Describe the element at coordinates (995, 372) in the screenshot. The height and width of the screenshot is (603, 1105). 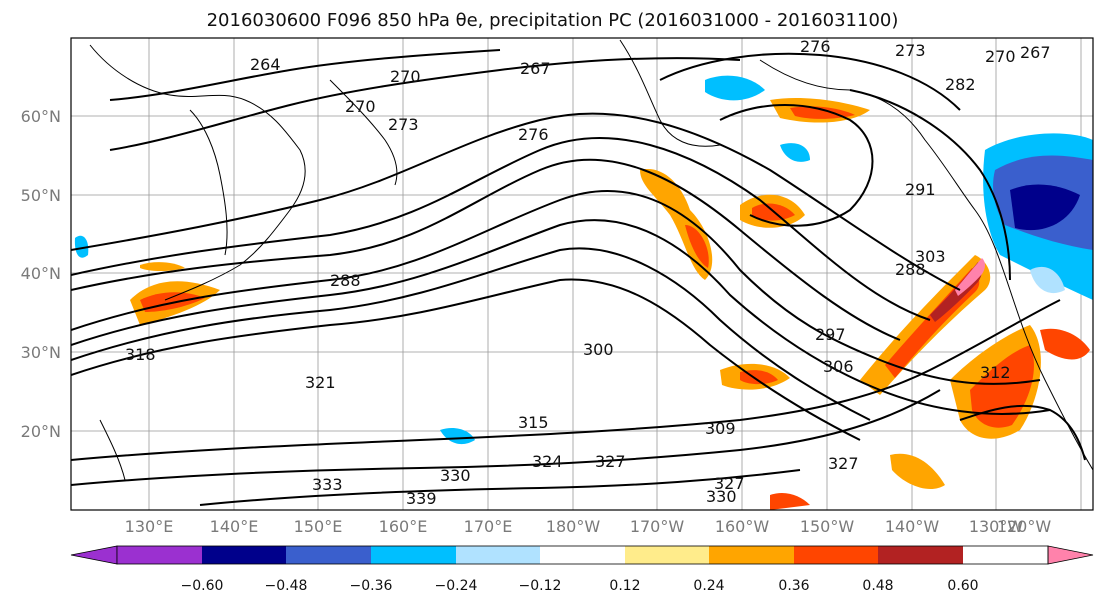
I see `contour-label: 312` at that location.